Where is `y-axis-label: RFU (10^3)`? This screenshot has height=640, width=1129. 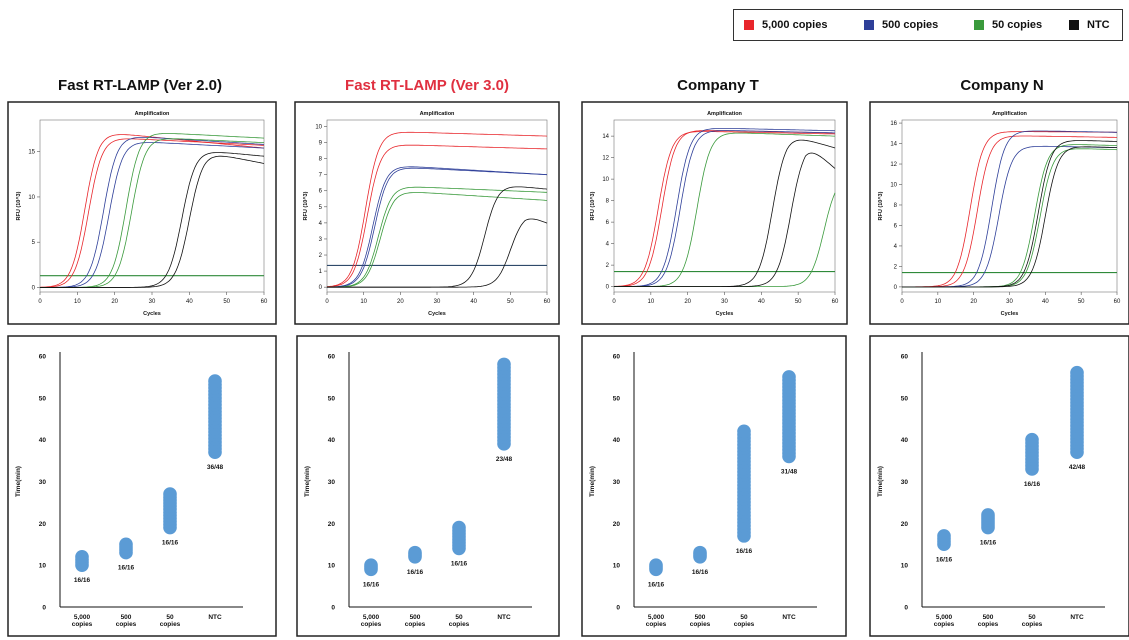 y-axis-label: RFU (10^3) is located at coordinates (881, 205).